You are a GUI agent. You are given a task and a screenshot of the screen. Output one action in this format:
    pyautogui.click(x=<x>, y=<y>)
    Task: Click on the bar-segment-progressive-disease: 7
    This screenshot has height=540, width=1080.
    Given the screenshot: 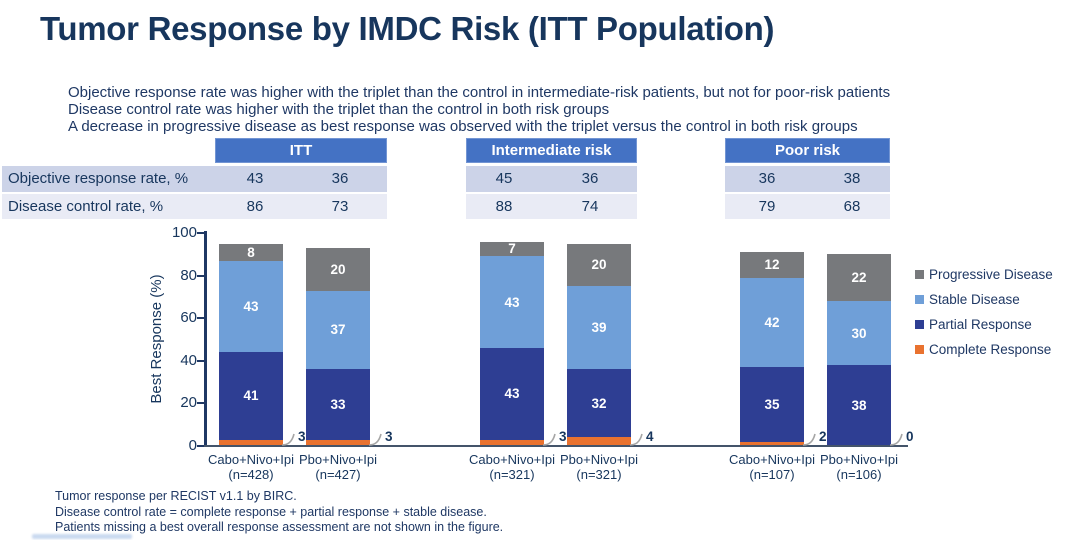 What is the action you would take?
    pyautogui.click(x=512, y=249)
    